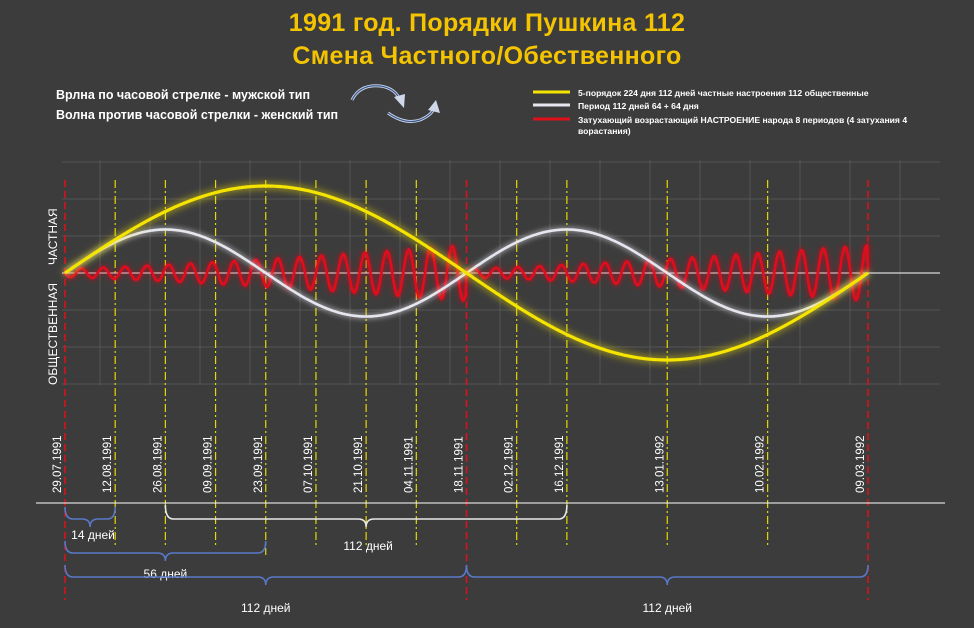  Describe the element at coordinates (309, 464) in the screenshot. I see `date-label: 07.10.1991` at that location.